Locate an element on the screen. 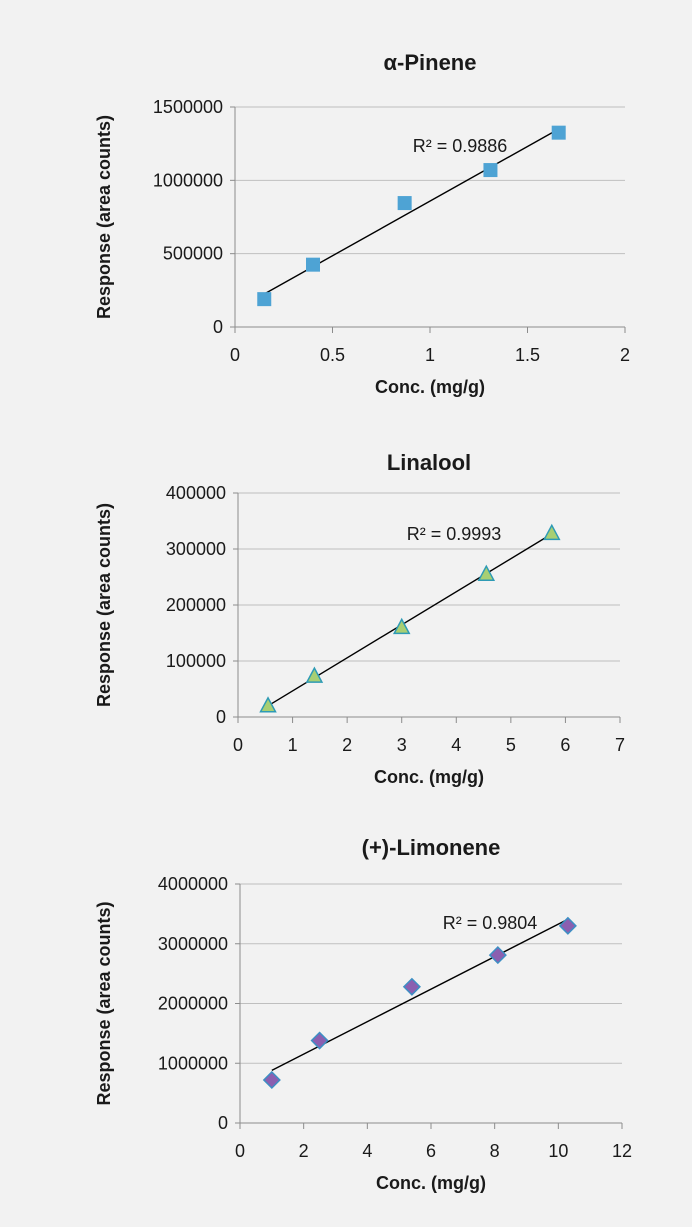 The image size is (692, 1227). r-squared-label: R² = 0.9804 is located at coordinates (490, 923).